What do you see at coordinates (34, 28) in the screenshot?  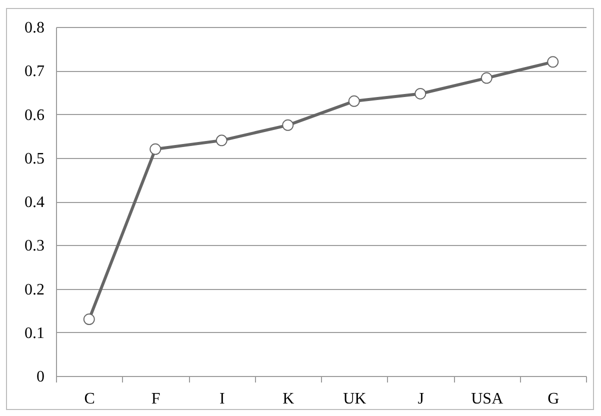 I see `y-tick-label: 0.8` at bounding box center [34, 28].